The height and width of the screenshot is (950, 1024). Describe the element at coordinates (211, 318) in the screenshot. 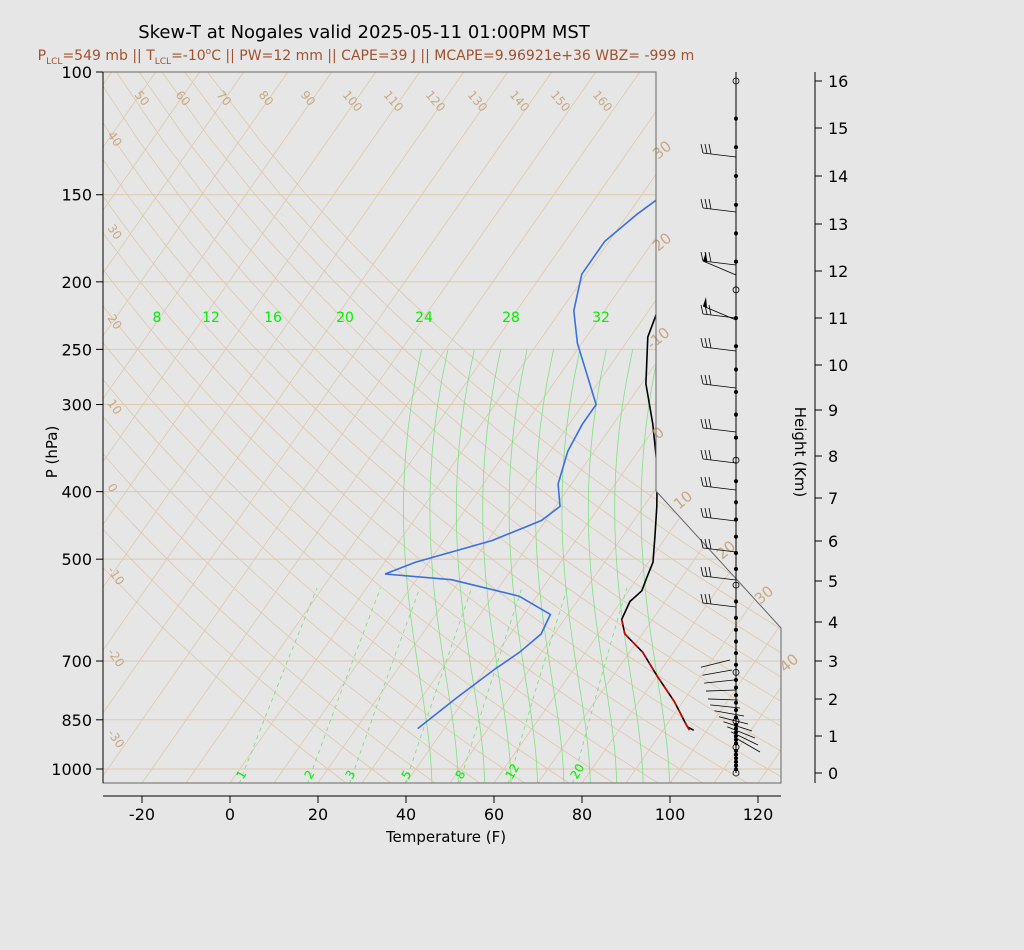

I see `mixing-ratio-label: 12` at that location.